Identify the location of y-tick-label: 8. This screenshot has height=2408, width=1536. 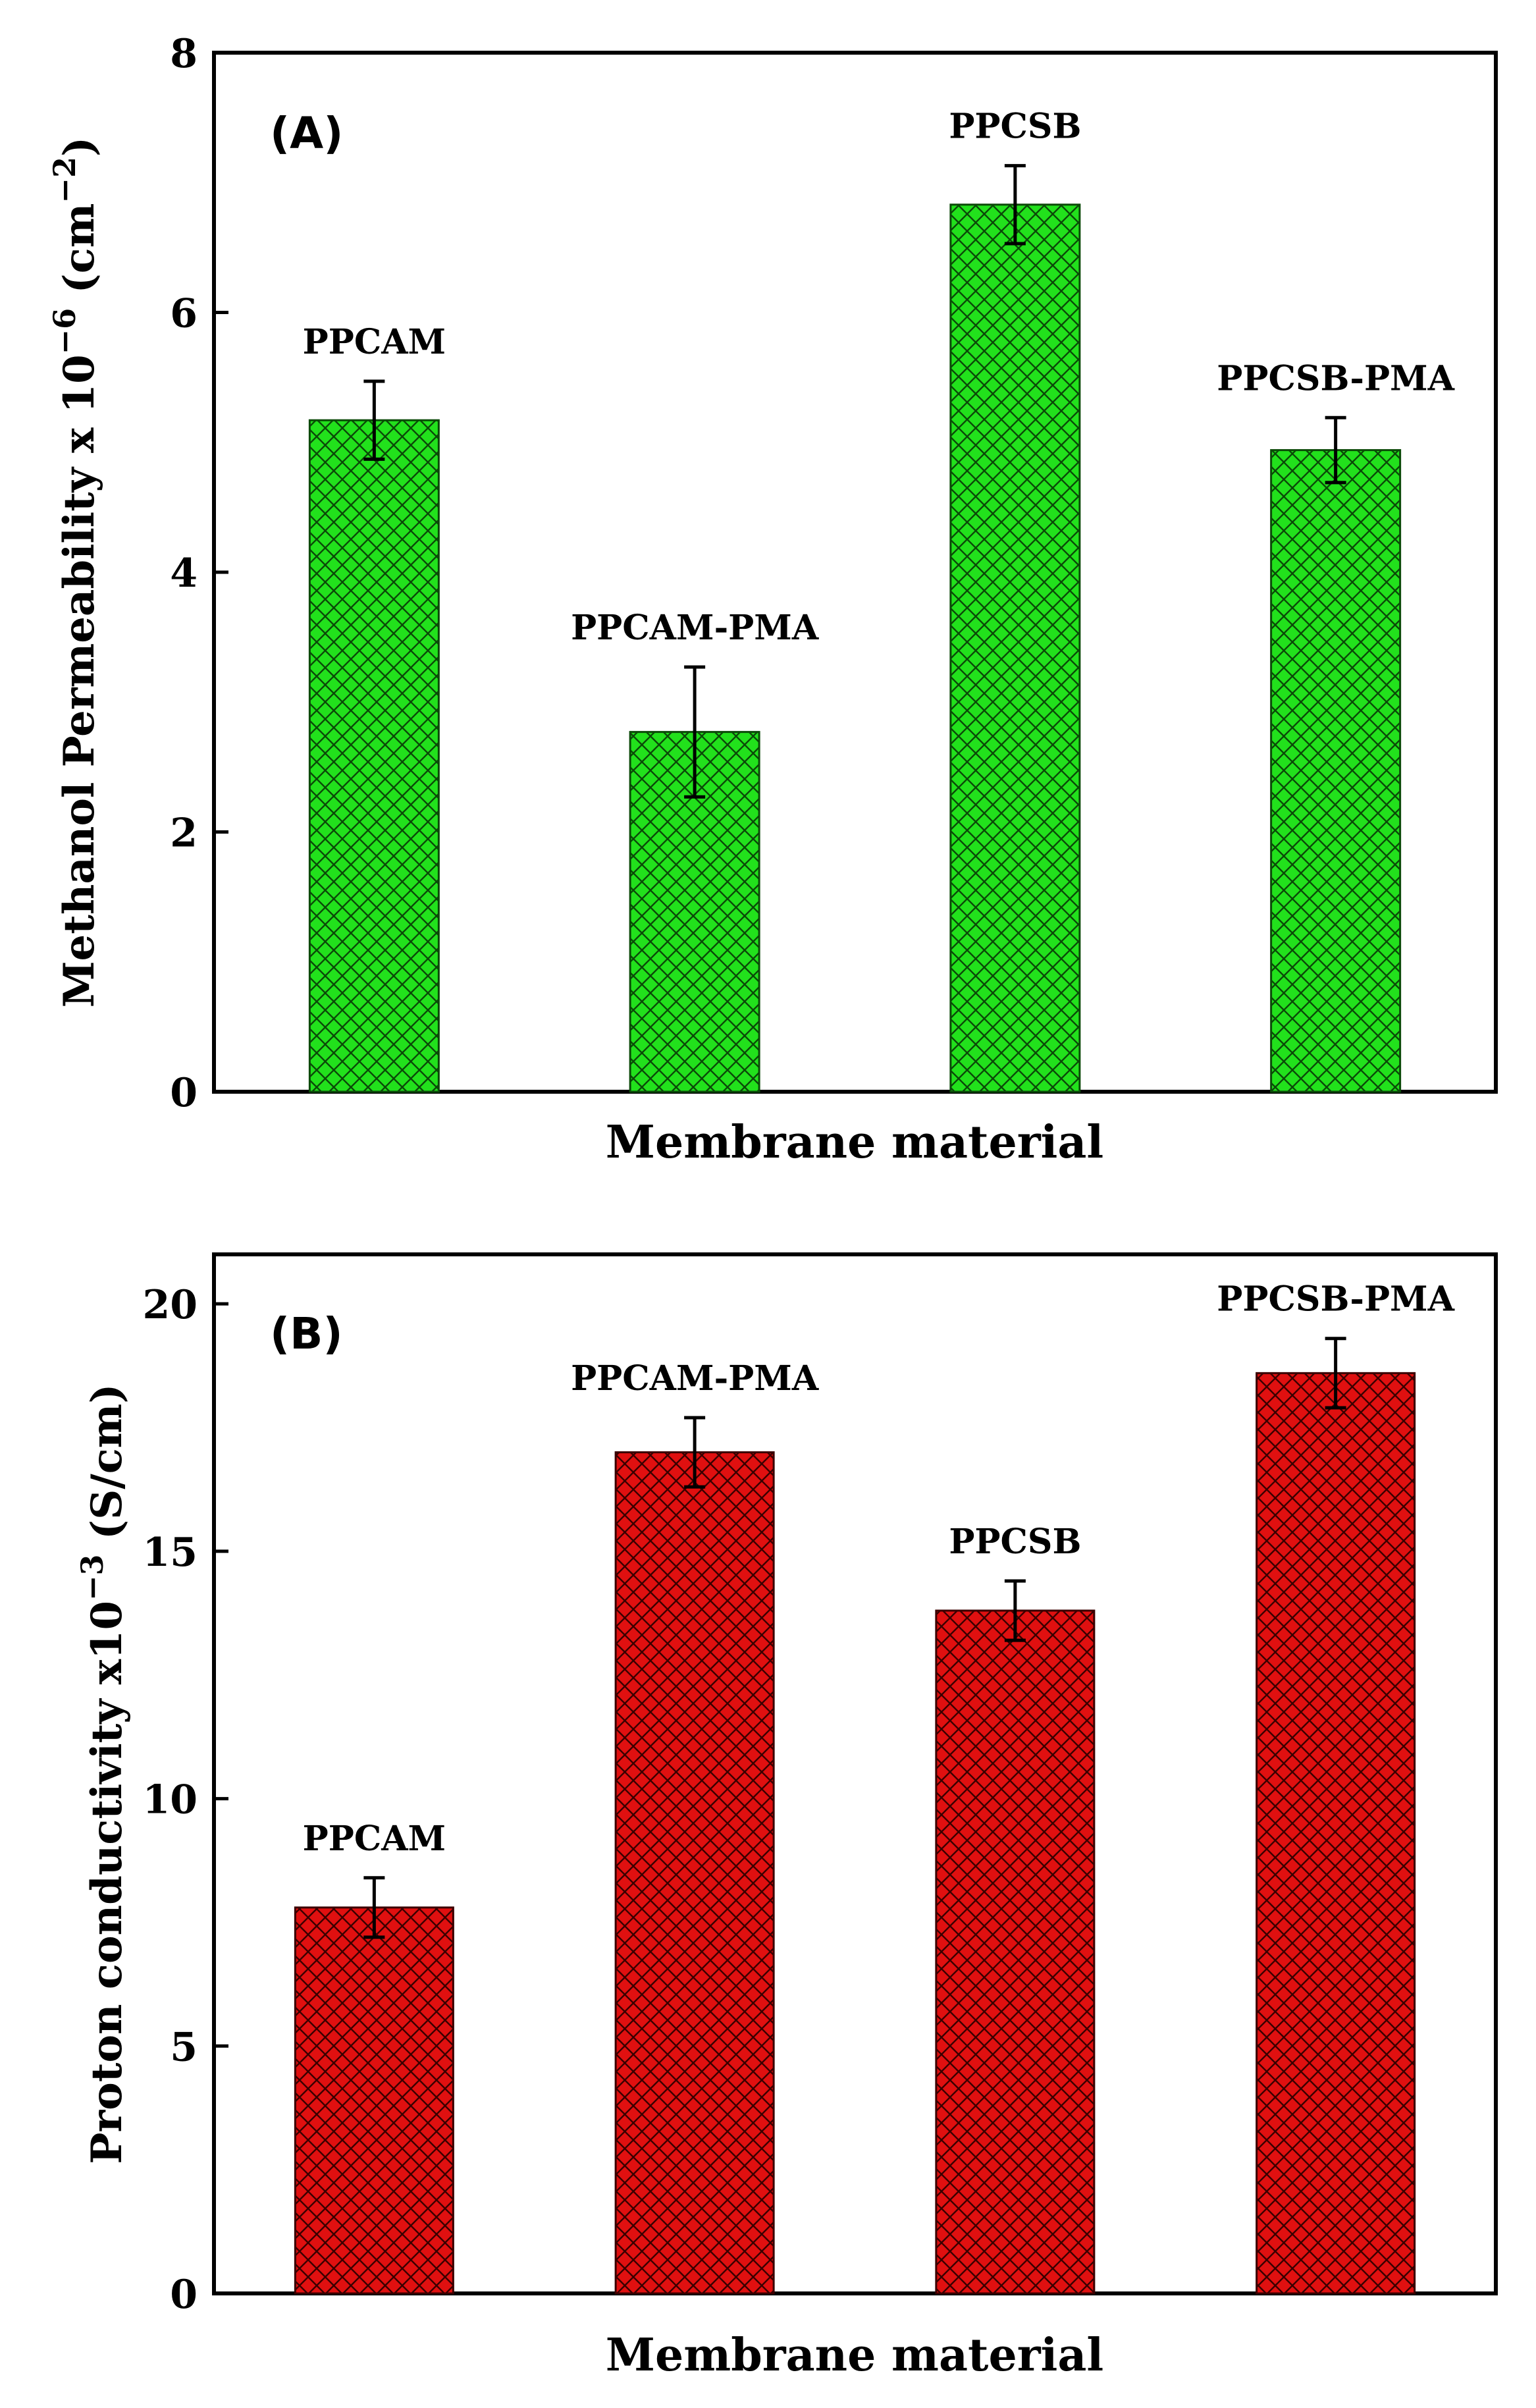
(184, 54).